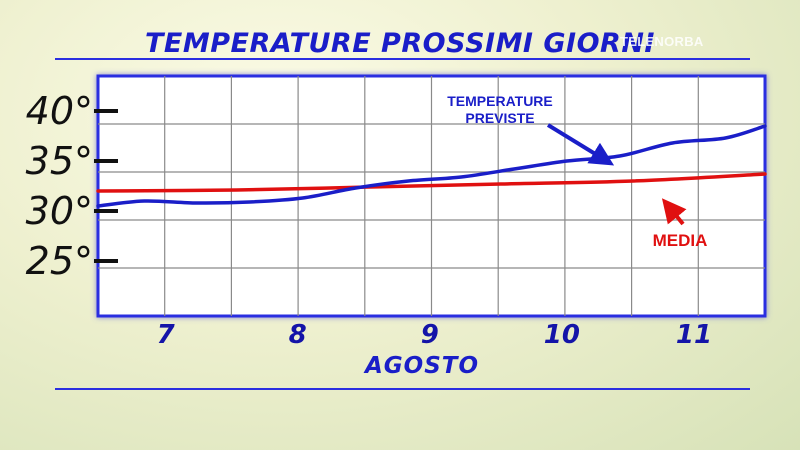 The height and width of the screenshot is (450, 800). What do you see at coordinates (166, 335) in the screenshot?
I see `x-tick-label: 7` at bounding box center [166, 335].